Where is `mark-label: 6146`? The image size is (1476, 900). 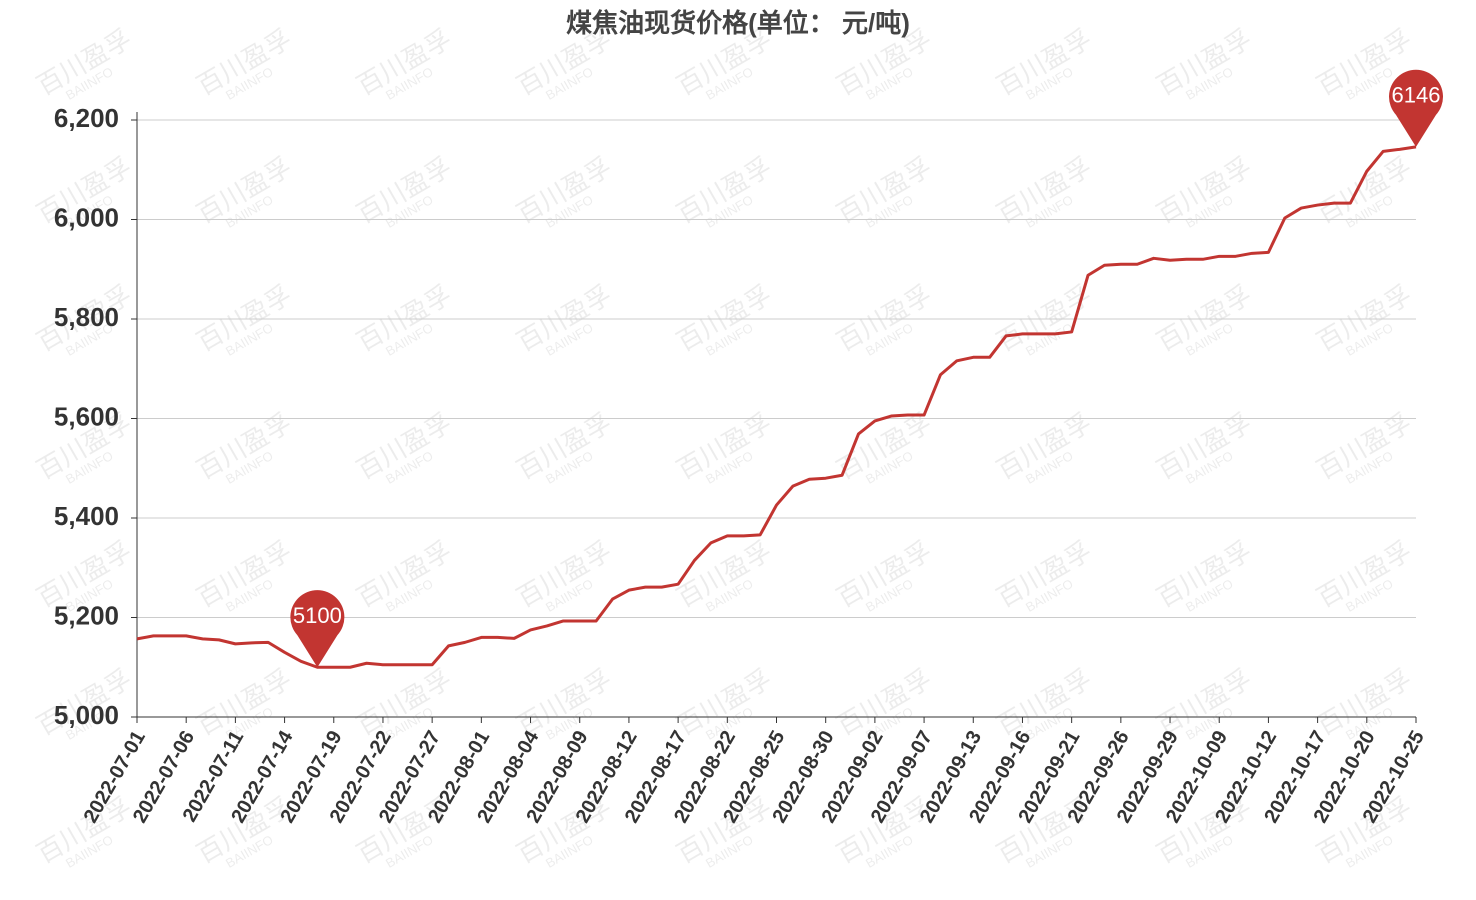
mark-label: 6146 is located at coordinates (1416, 95).